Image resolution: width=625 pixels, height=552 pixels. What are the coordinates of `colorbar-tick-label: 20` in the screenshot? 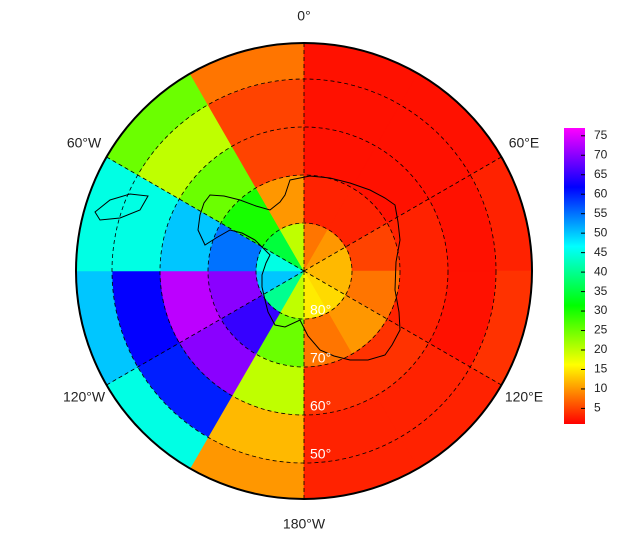 It's located at (601, 349).